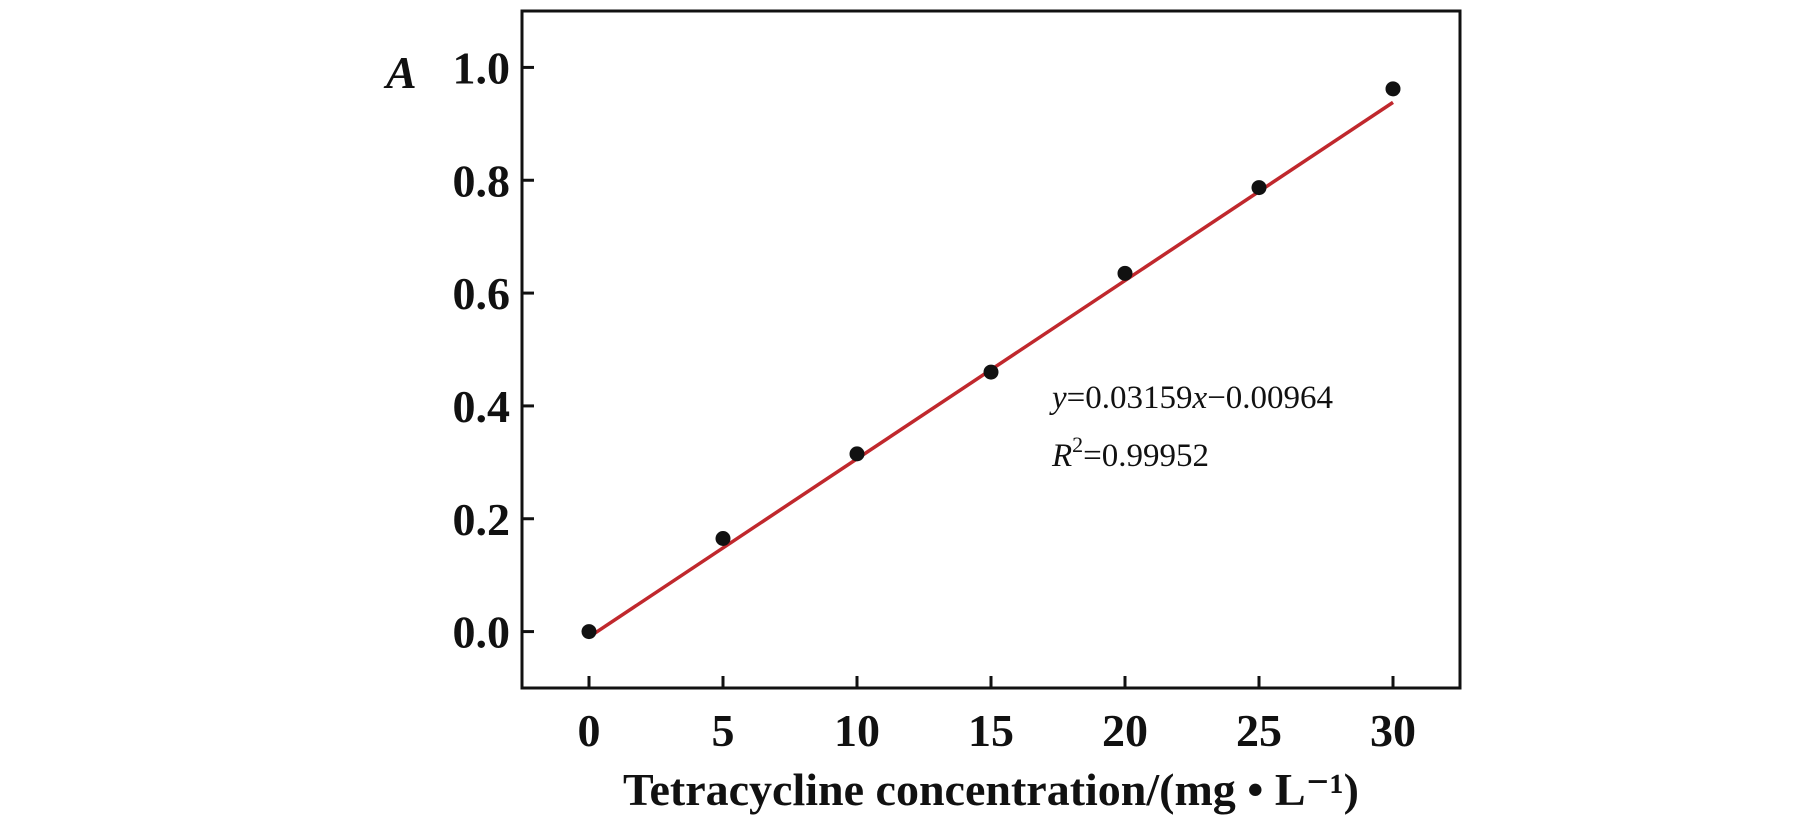  Describe the element at coordinates (1270, 398) in the screenshot. I see `equation-rest: −0.00964` at that location.